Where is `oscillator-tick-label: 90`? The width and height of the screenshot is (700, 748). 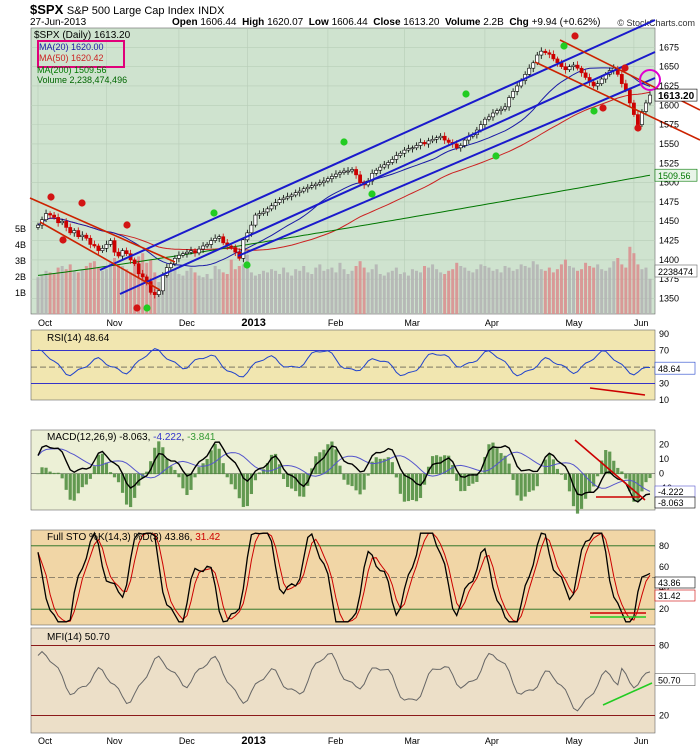
oscillator-tick-label: 90 is located at coordinates (664, 334).